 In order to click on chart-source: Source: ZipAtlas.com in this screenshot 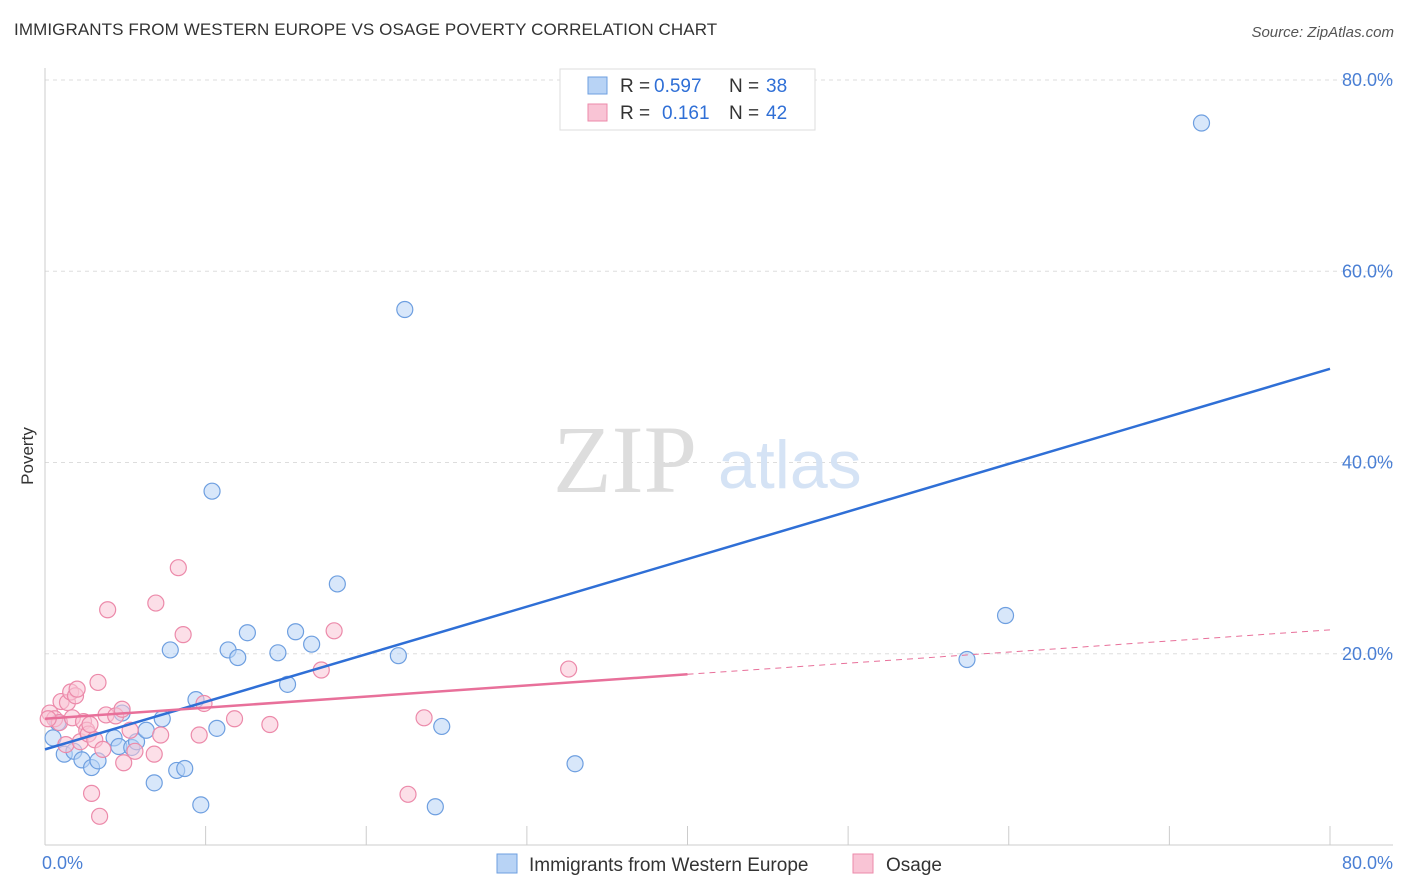, I will do `click(1322, 32)`.